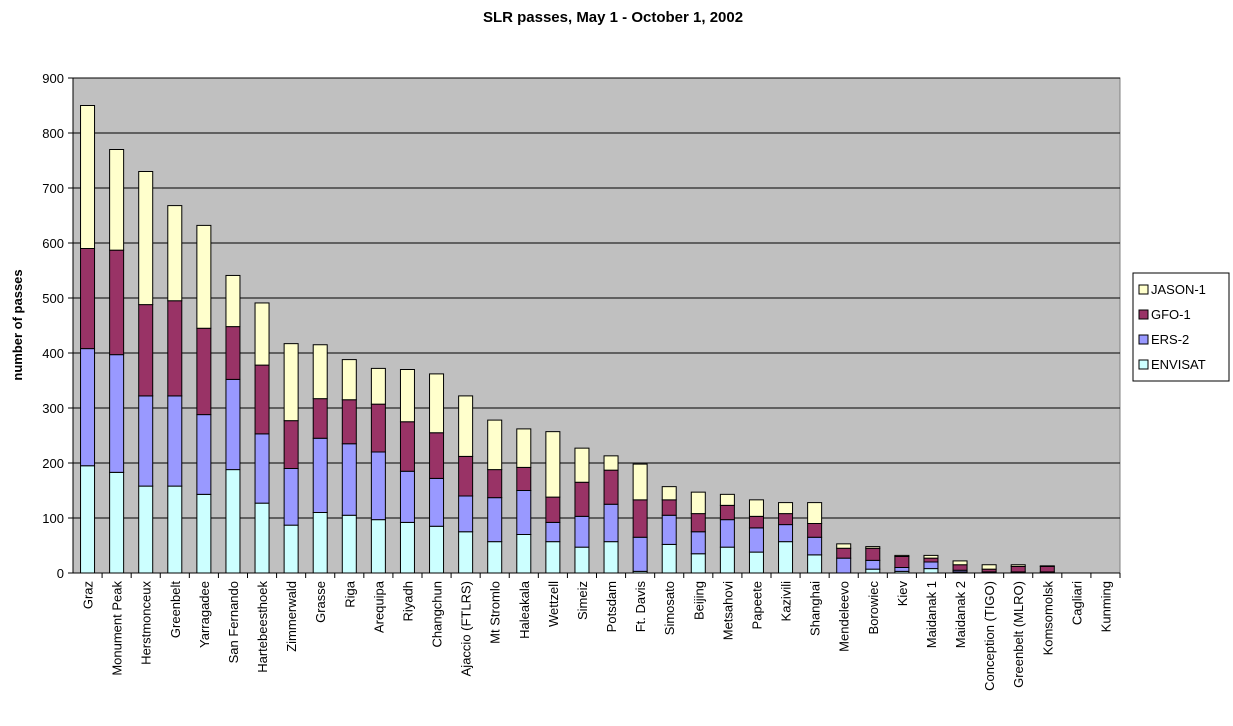 This screenshot has width=1233, height=726. What do you see at coordinates (88, 595) in the screenshot?
I see `x-tick-label: Graz` at bounding box center [88, 595].